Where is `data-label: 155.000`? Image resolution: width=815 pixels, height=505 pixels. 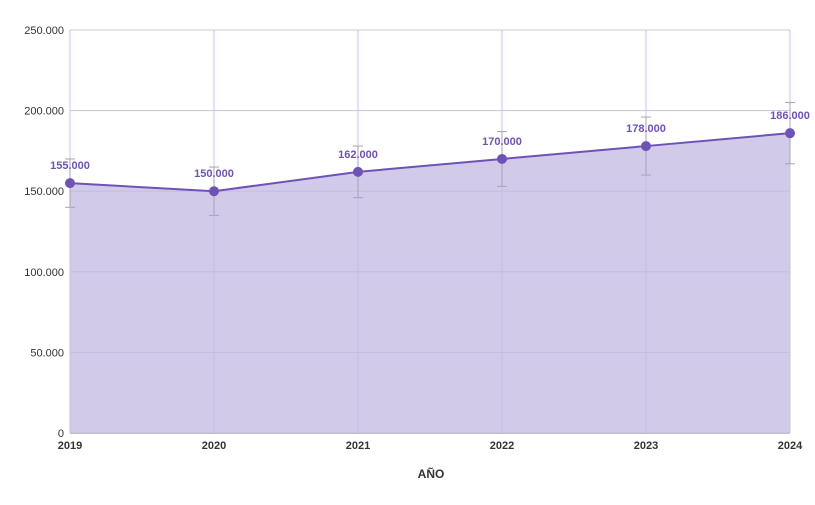
data-label: 155.000 is located at coordinates (70, 166).